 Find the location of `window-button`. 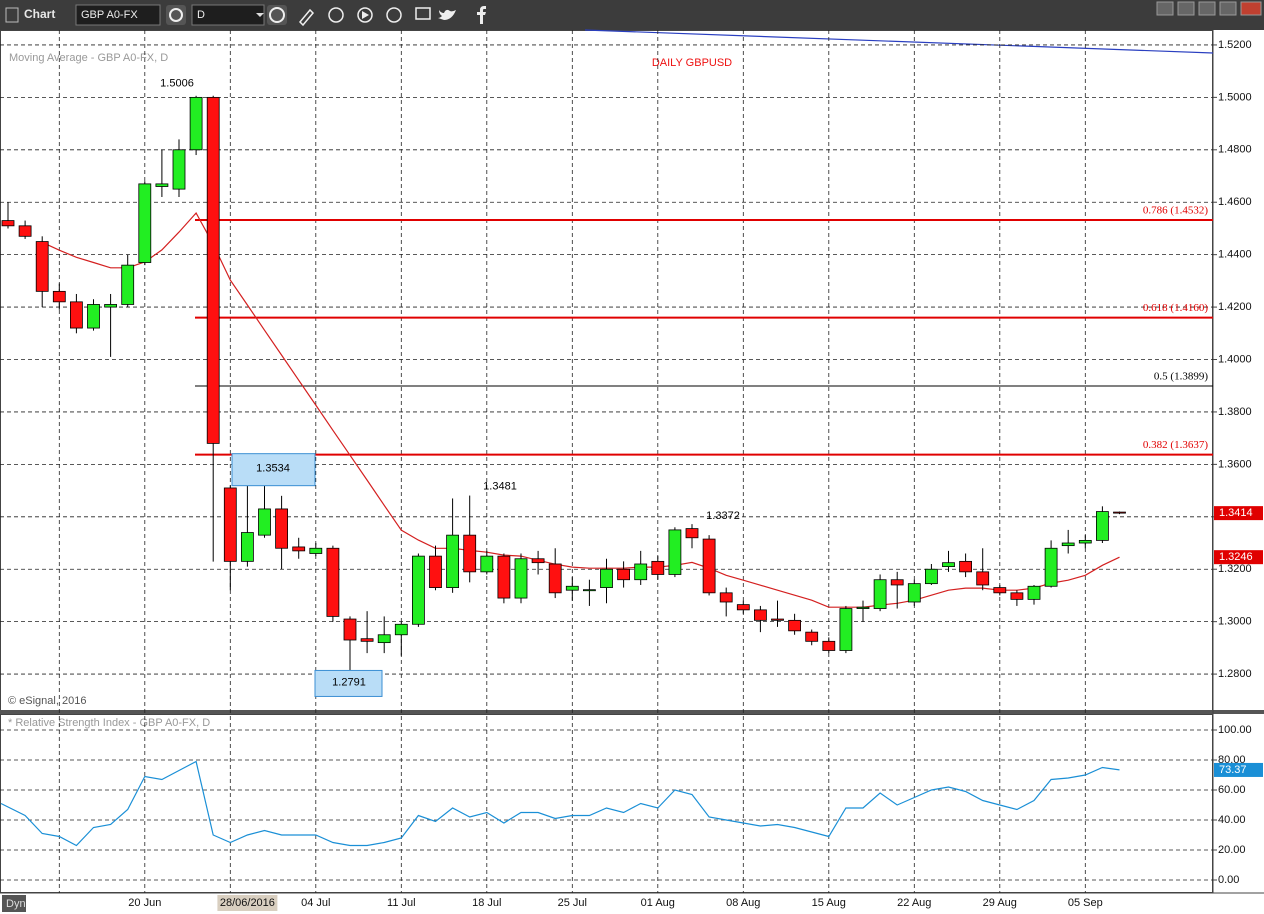

window-button is located at coordinates (1186, 8).